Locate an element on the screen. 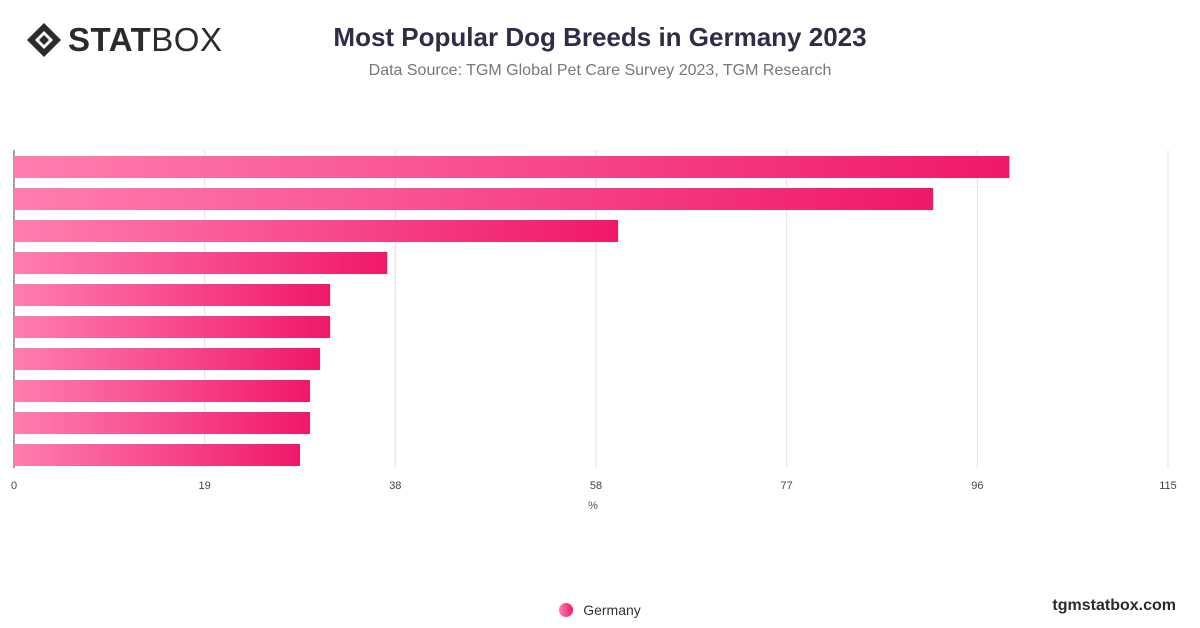  diamond-logo-icon is located at coordinates (44, 40).